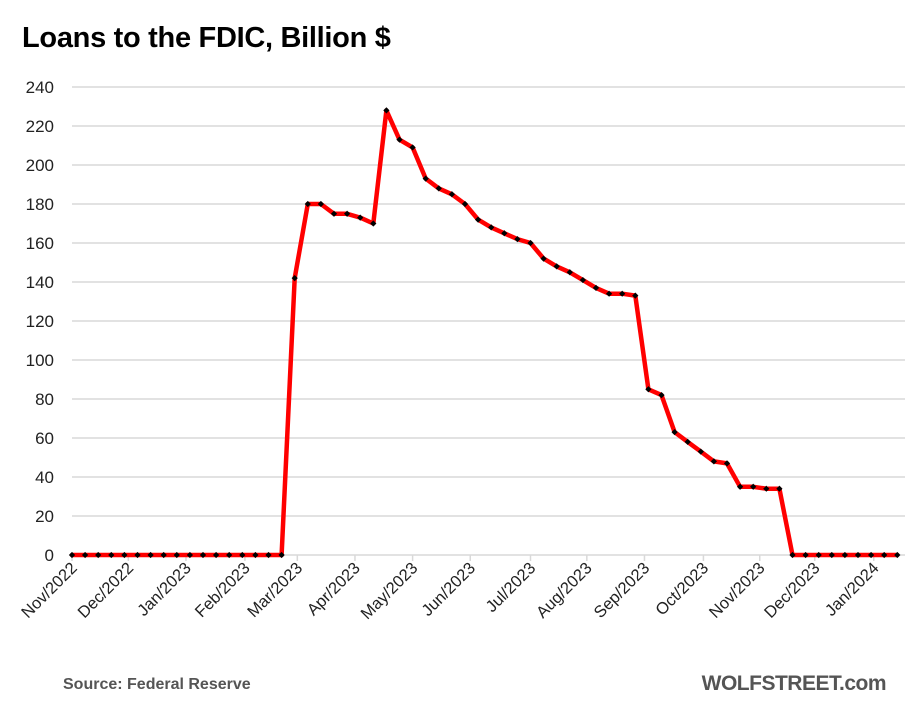 The image size is (912, 718). What do you see at coordinates (40, 87) in the screenshot?
I see `y-tick-label: 240` at bounding box center [40, 87].